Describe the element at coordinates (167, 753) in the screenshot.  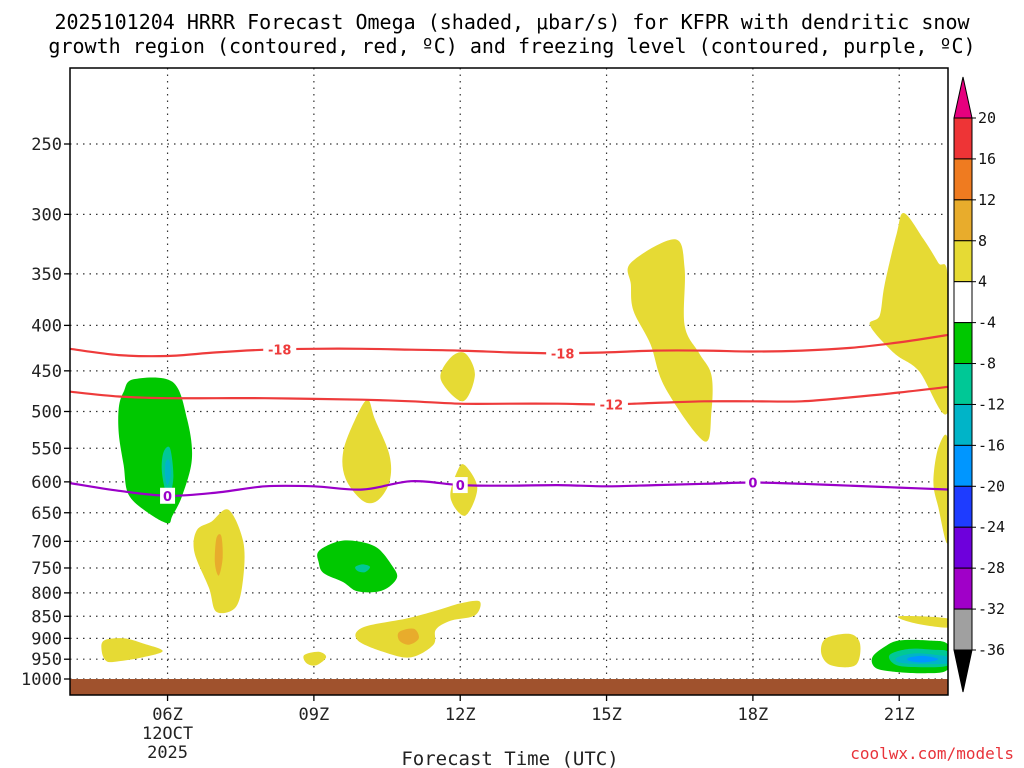
I see `x-tick-year: 2025` at that location.